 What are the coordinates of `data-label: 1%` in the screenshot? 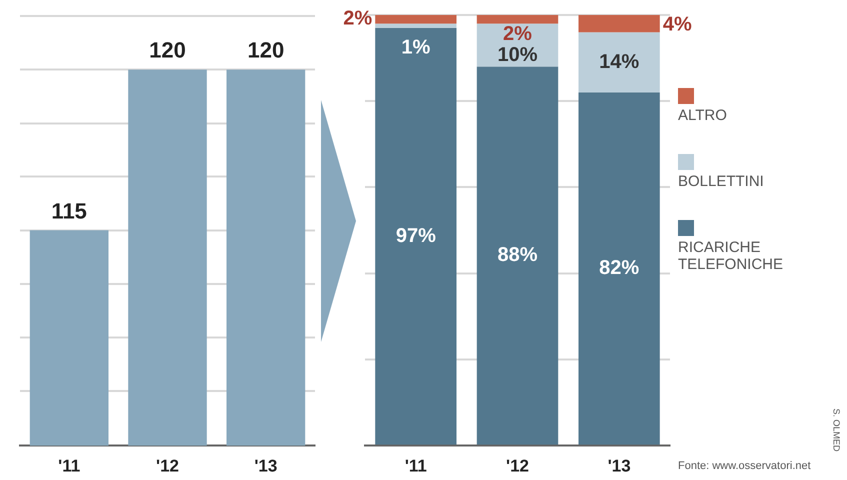 It's located at (416, 47).